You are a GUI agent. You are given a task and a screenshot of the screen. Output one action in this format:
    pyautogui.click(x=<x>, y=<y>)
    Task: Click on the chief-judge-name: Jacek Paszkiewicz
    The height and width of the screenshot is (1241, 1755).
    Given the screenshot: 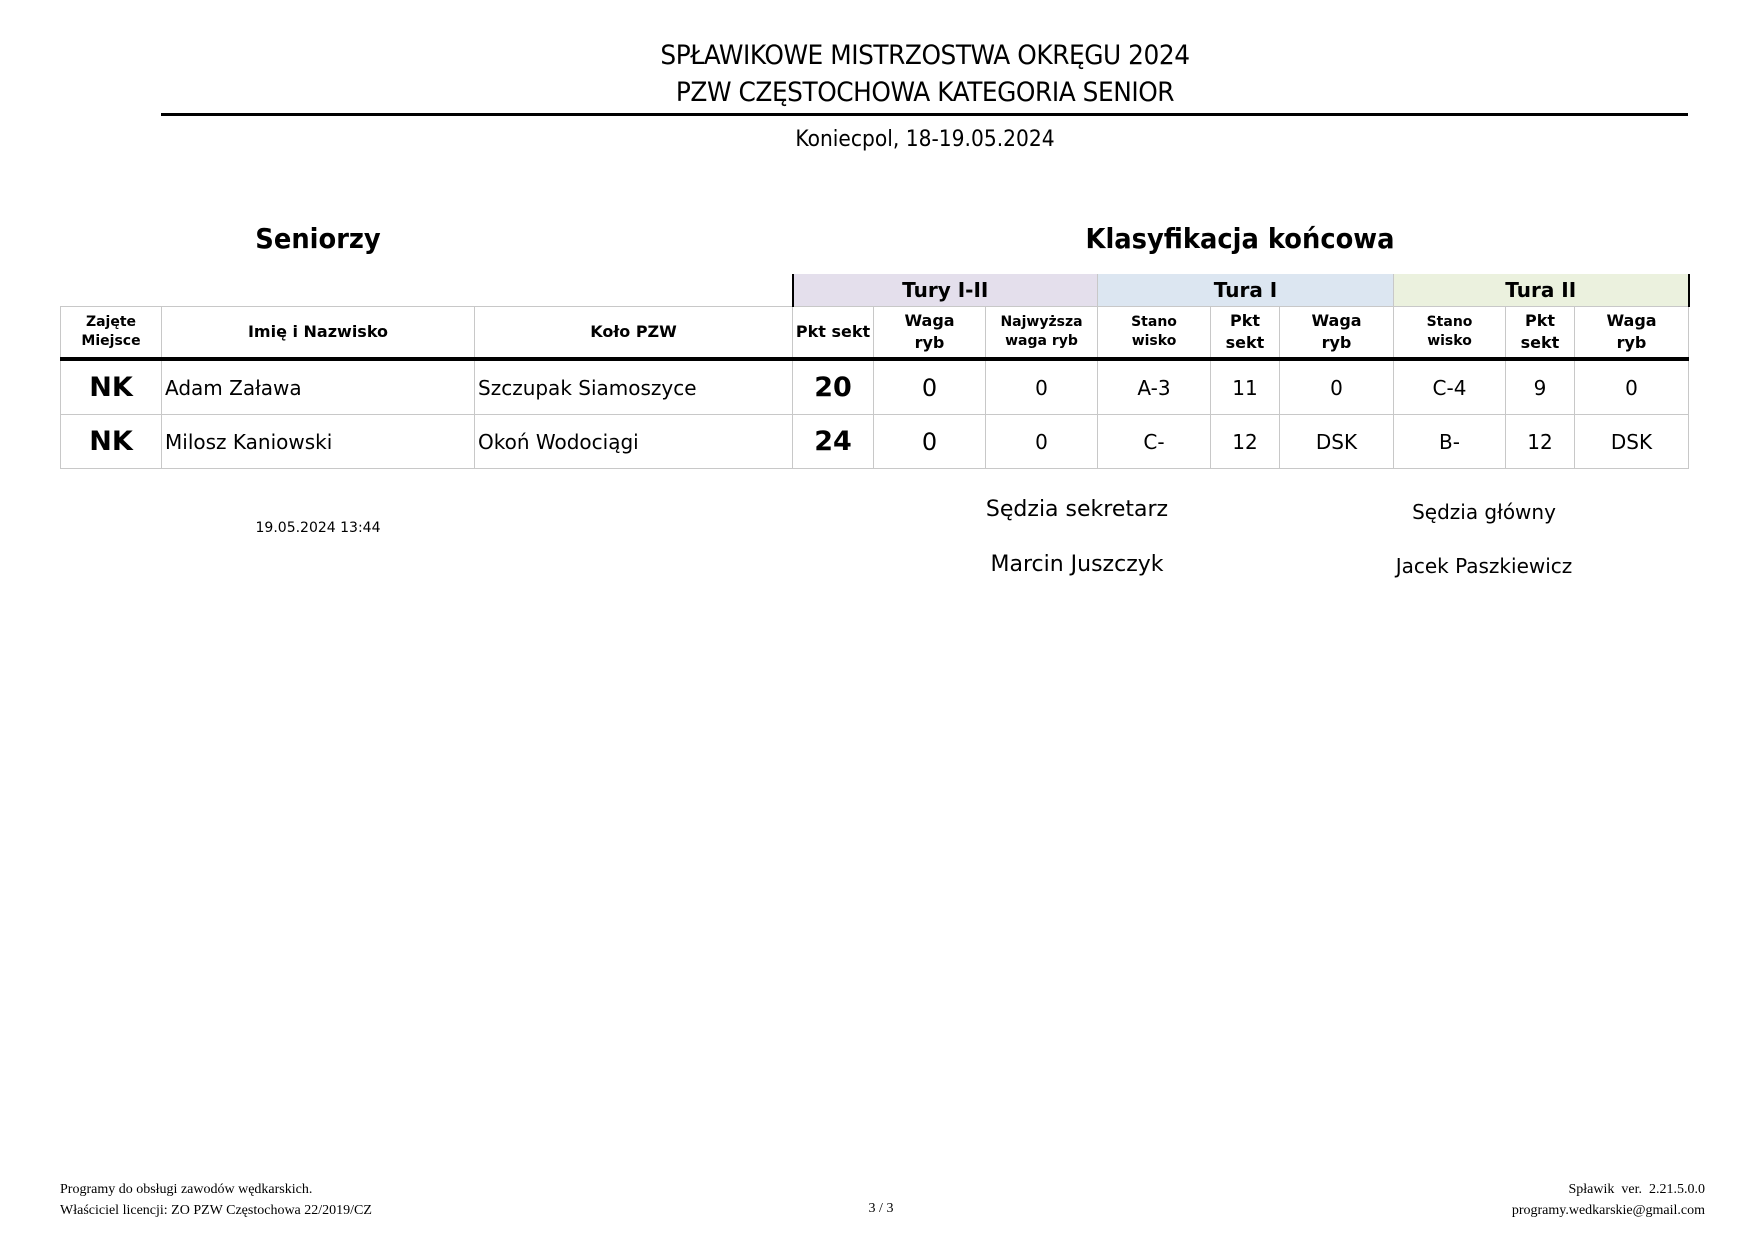 What is the action you would take?
    pyautogui.click(x=1484, y=566)
    